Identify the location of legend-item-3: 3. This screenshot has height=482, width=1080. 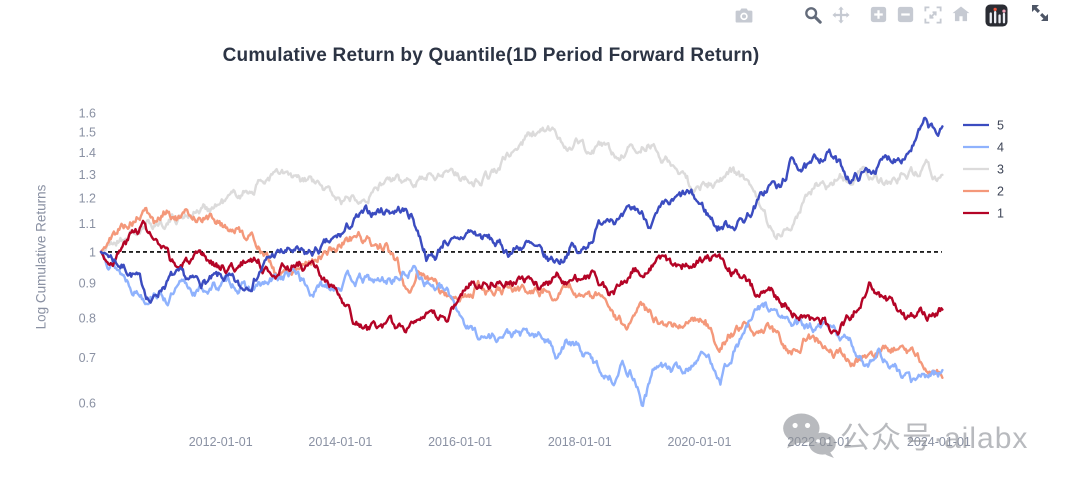
(983, 170).